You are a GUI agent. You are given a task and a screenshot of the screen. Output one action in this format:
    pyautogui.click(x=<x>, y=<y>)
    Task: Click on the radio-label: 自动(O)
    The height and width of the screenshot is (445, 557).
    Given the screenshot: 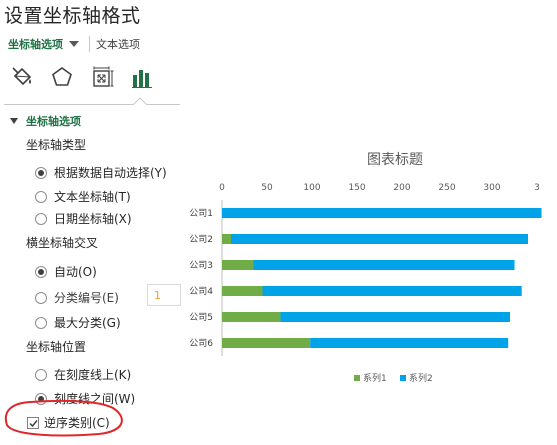 What is the action you would take?
    pyautogui.click(x=75, y=272)
    